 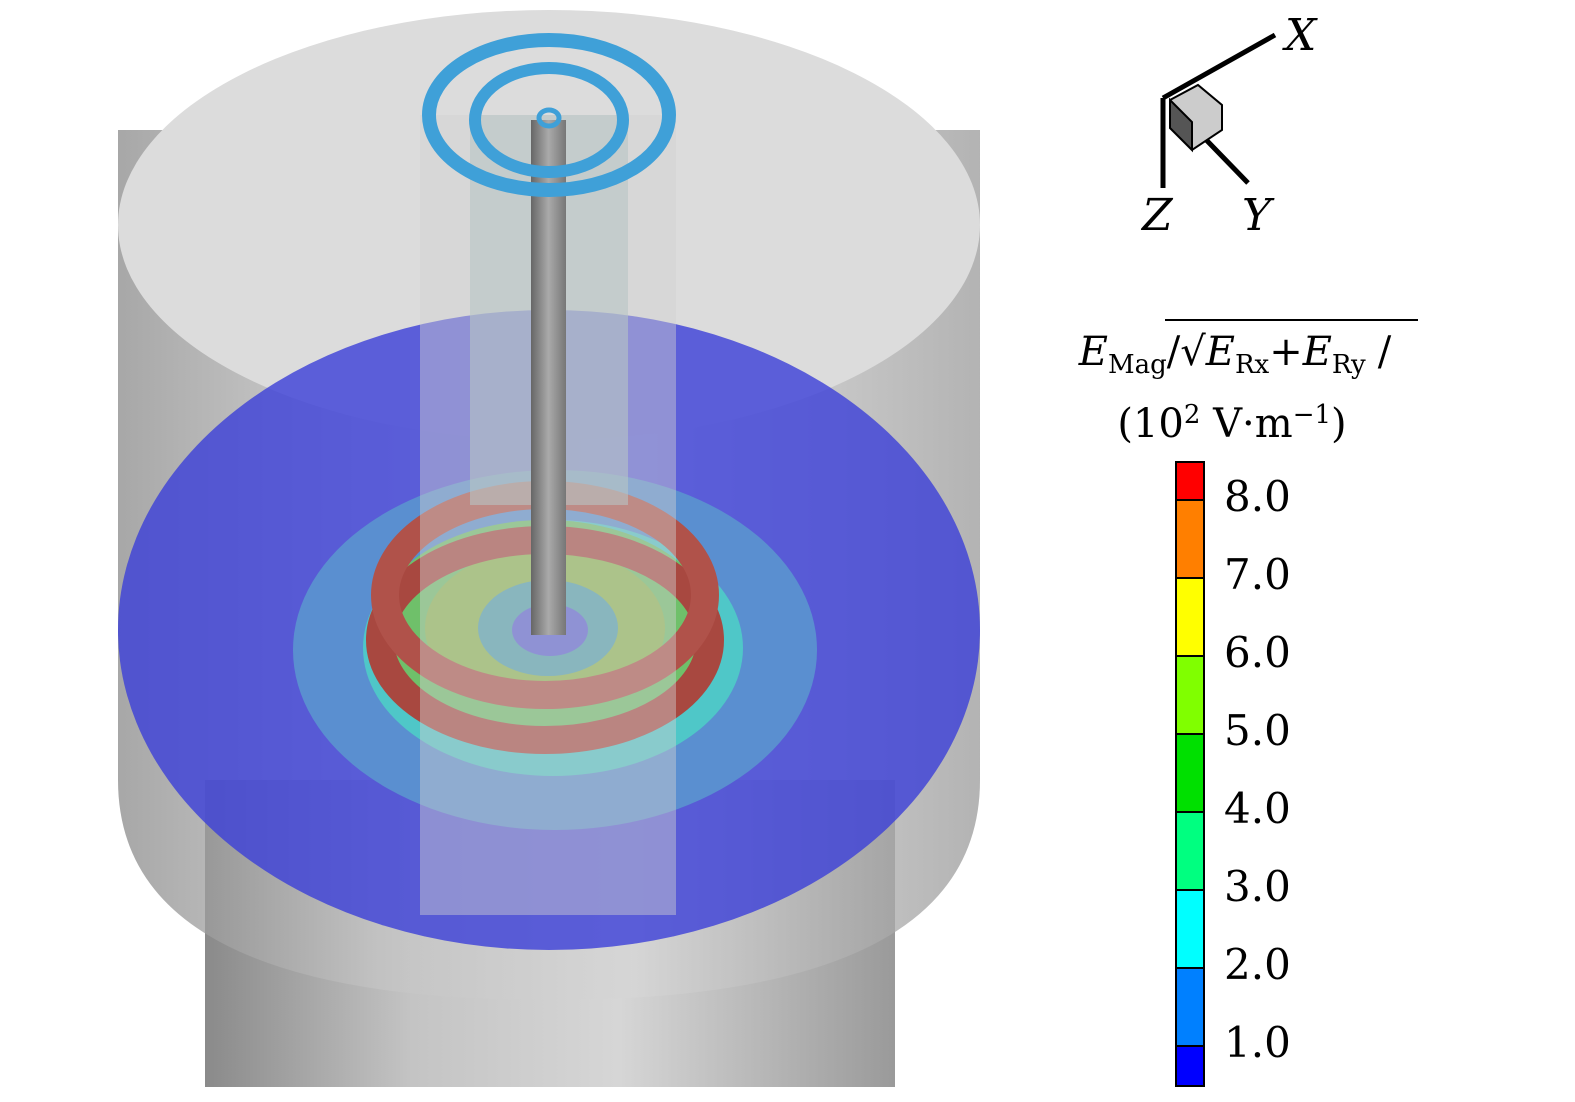 I want to click on t: Ry, so click(x=1349, y=365).